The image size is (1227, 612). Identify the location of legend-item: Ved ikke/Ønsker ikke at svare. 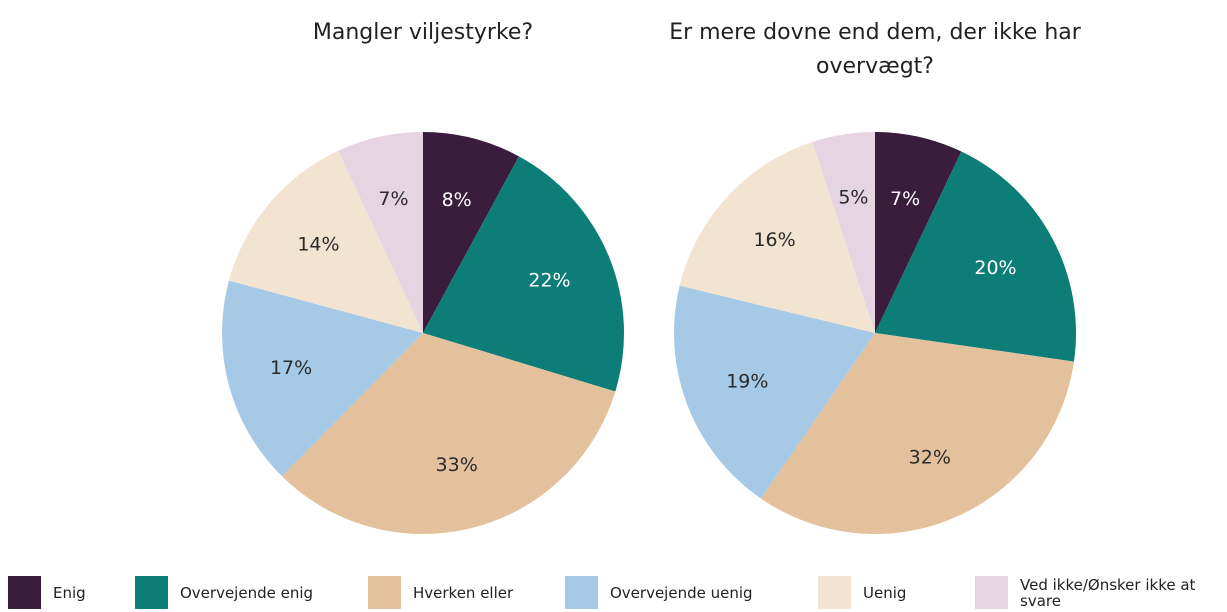
(1095, 592).